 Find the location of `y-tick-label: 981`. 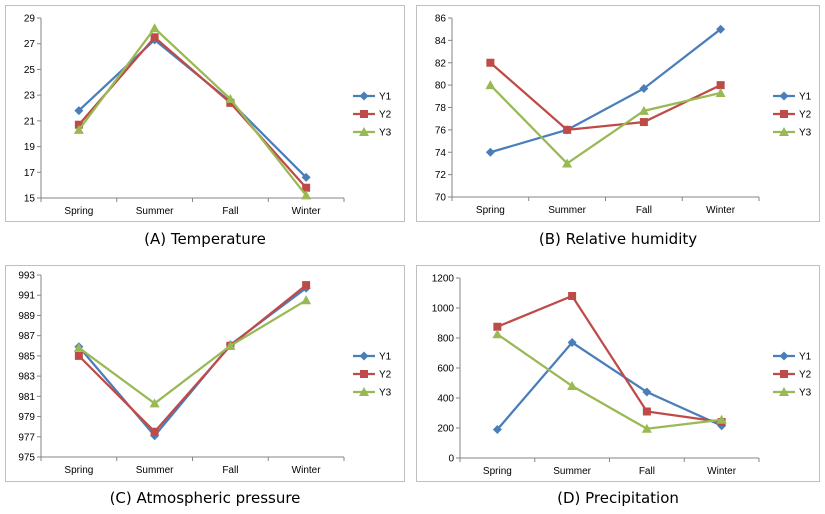

y-tick-label: 981 is located at coordinates (26, 397).